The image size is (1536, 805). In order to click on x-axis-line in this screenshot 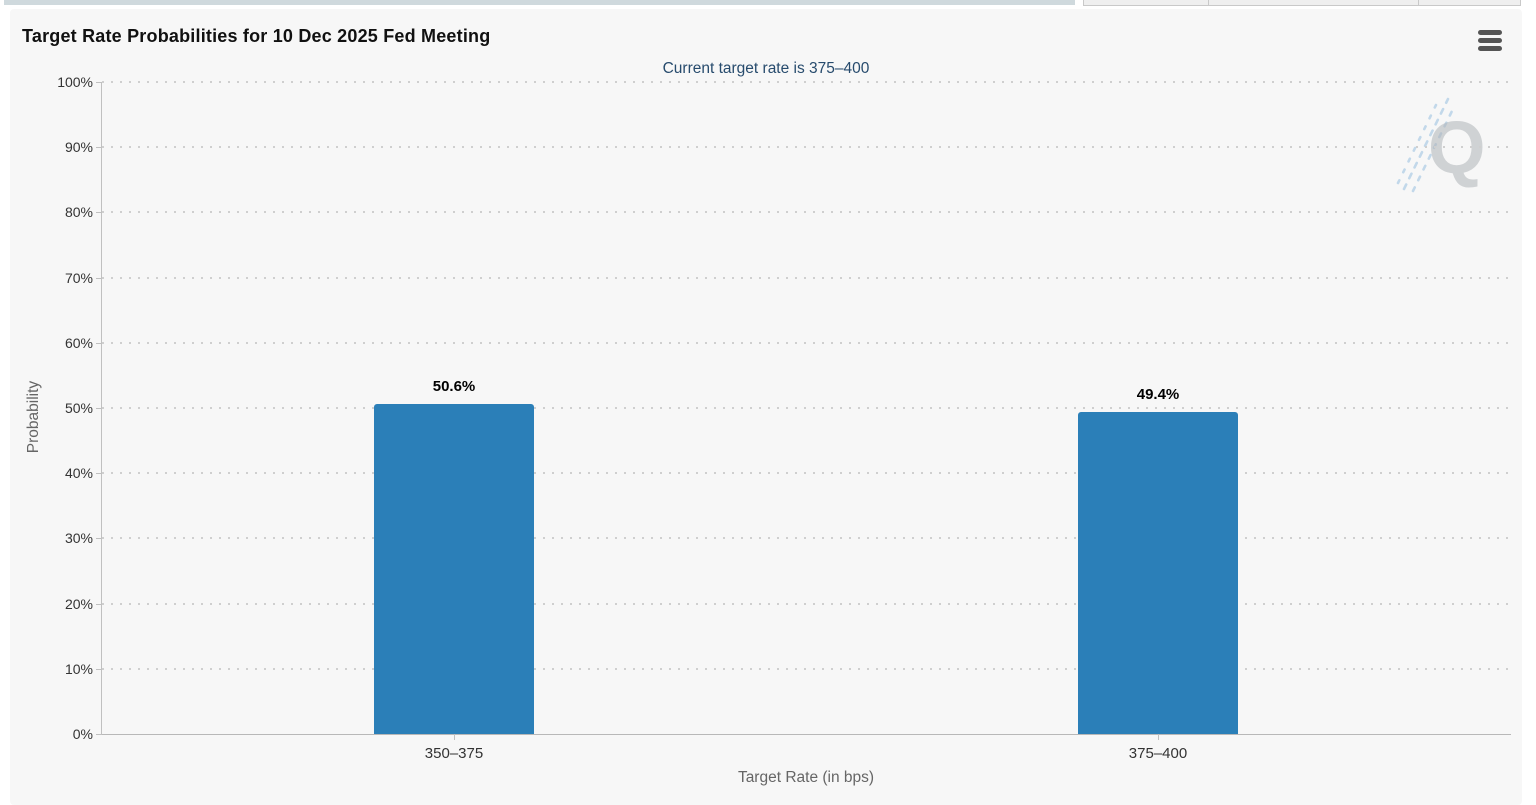, I will do `click(806, 734)`.